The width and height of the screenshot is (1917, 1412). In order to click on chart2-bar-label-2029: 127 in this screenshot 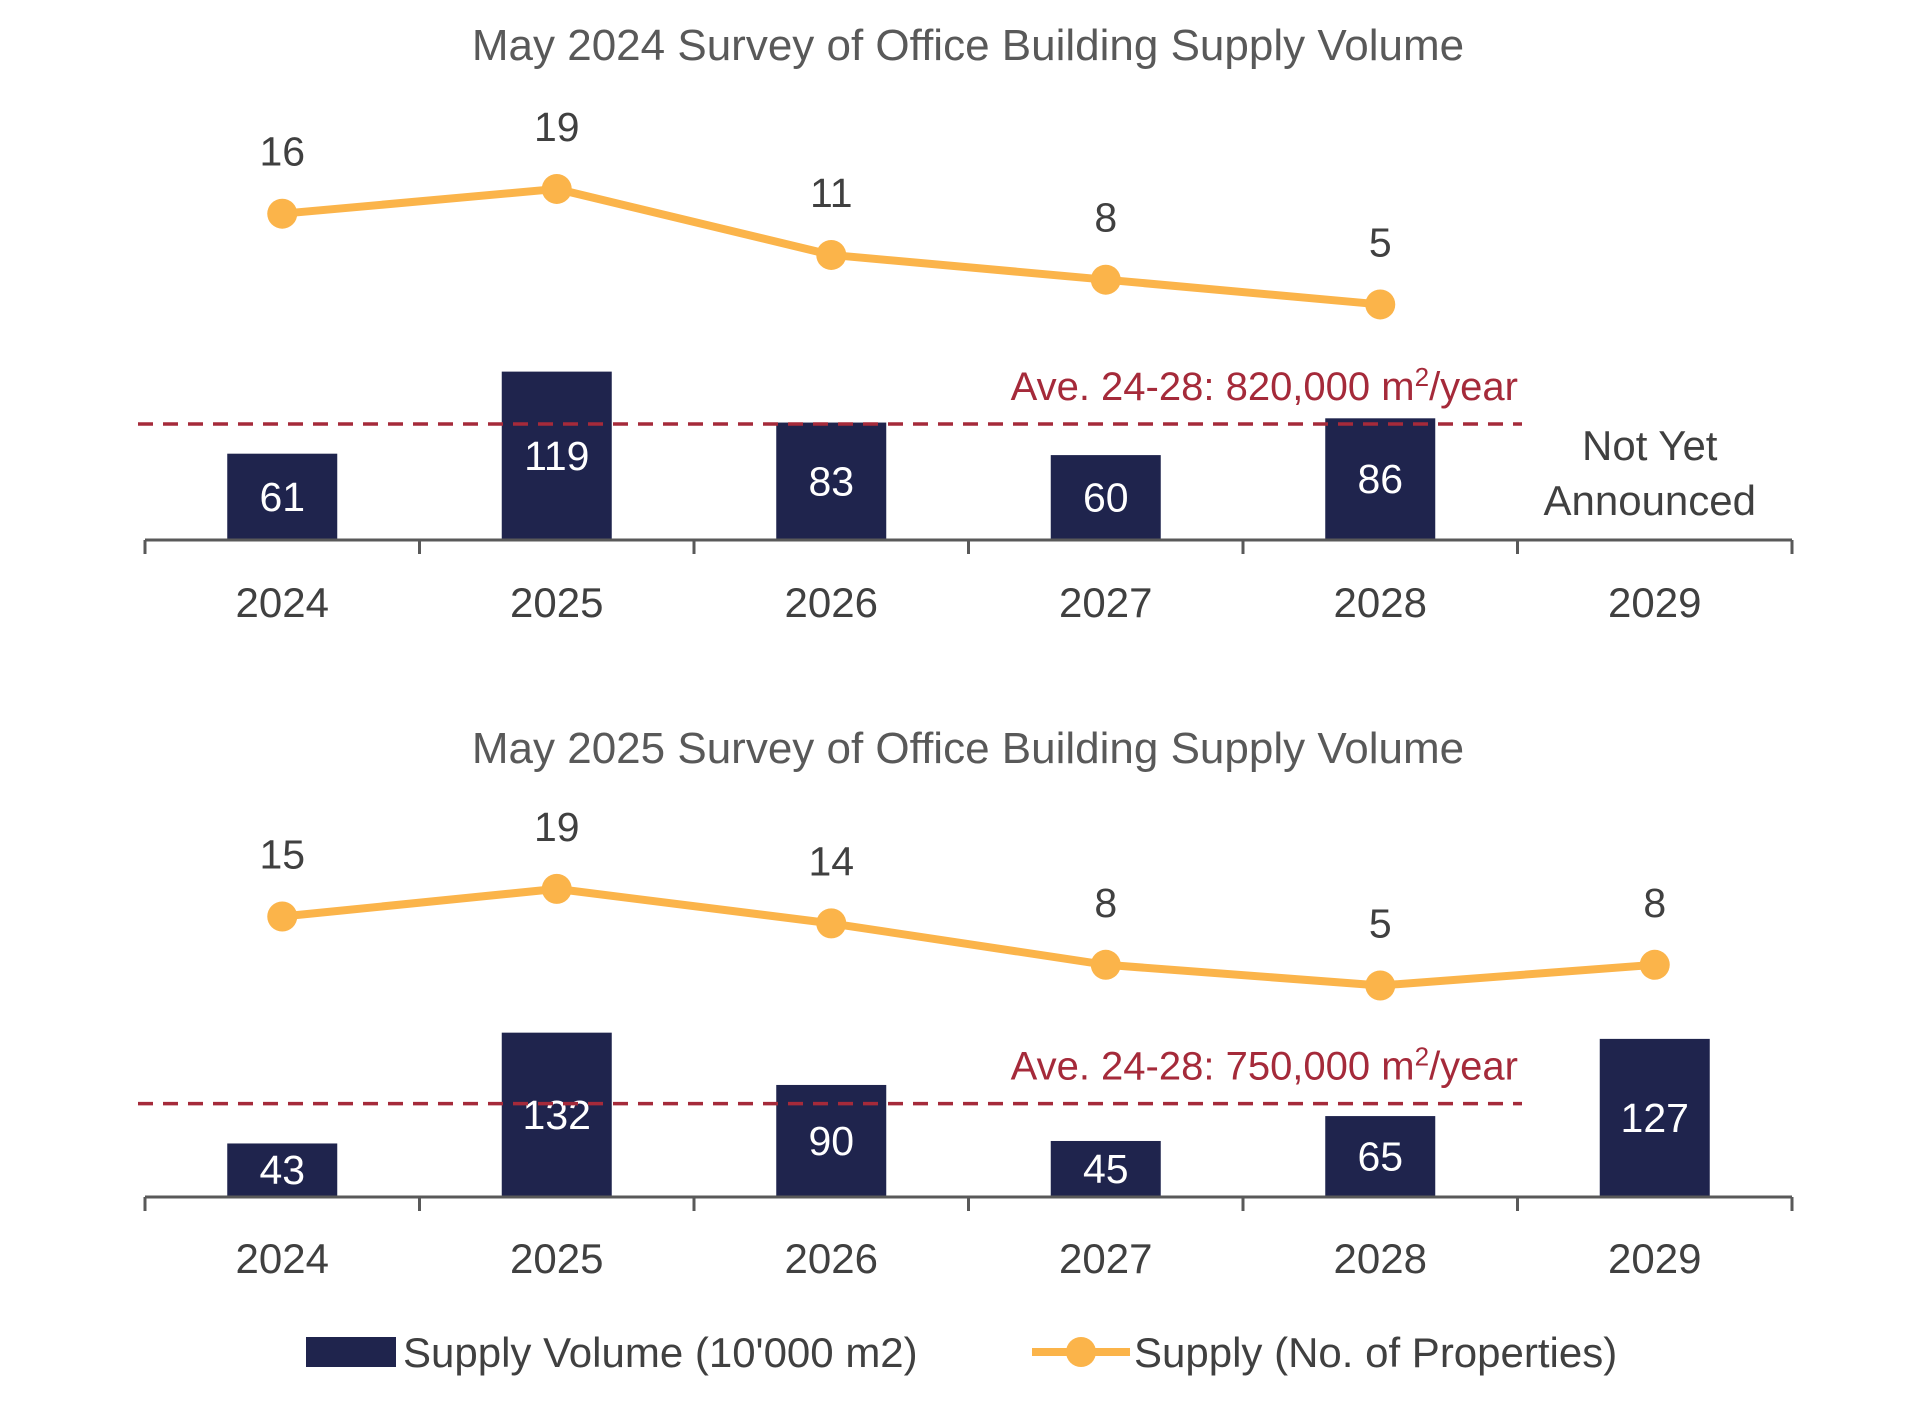, I will do `click(1655, 1118)`.